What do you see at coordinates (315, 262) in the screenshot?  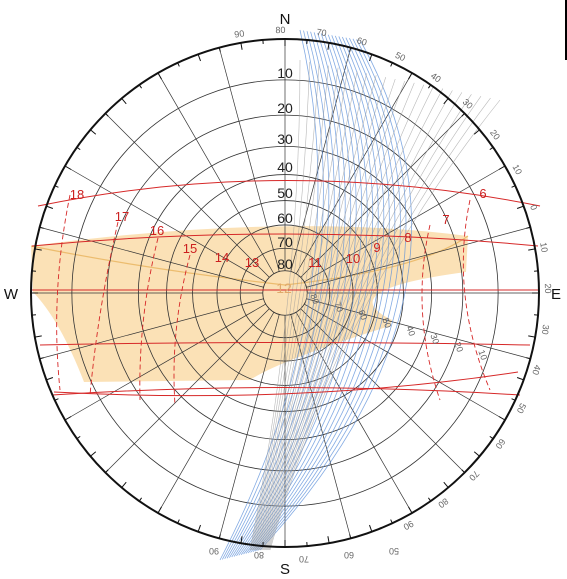 I see `hour-label-11: 11` at bounding box center [315, 262].